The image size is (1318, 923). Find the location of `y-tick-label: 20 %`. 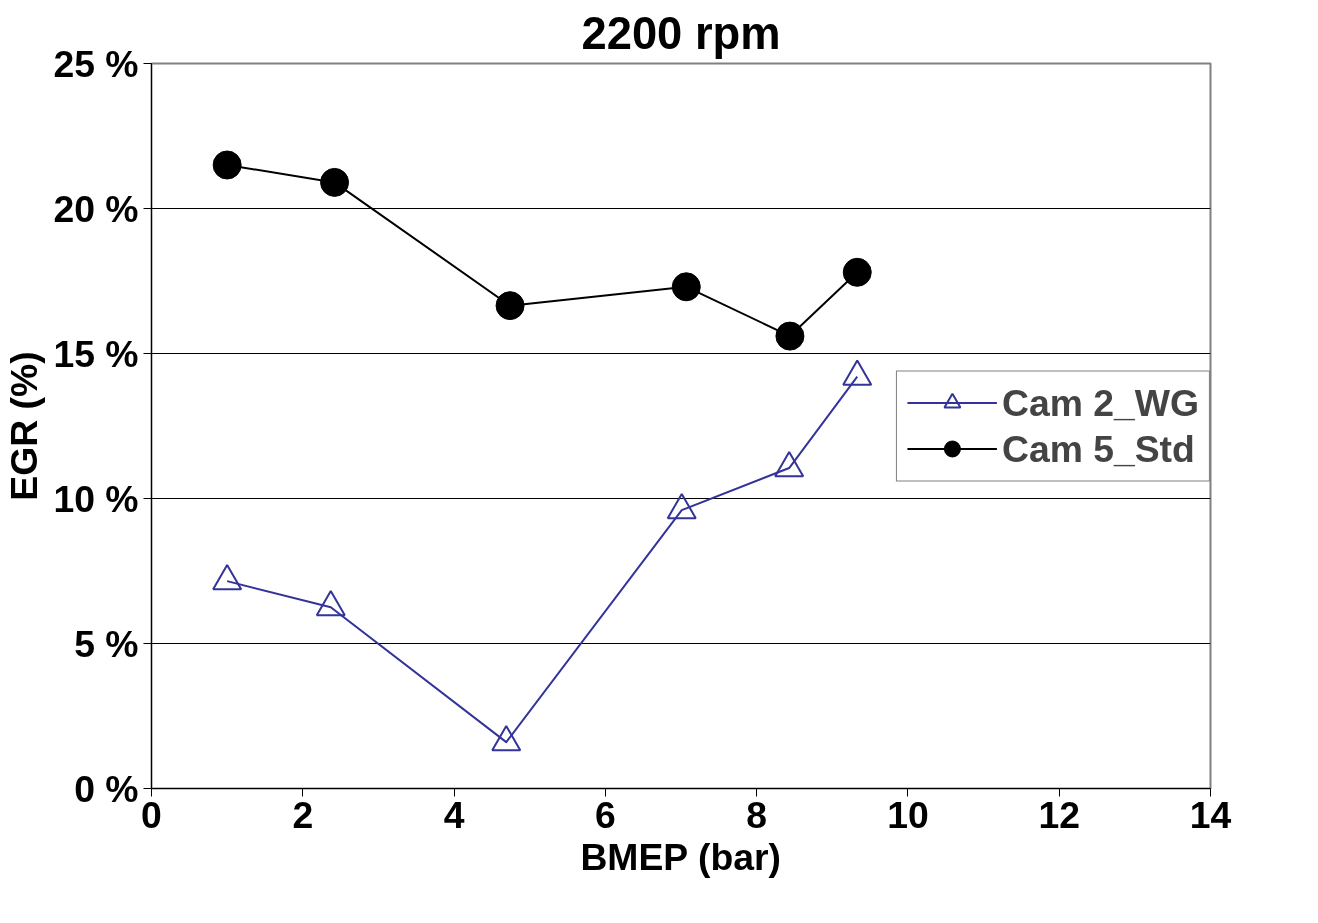

y-tick-label: 20 % is located at coordinates (96, 208).